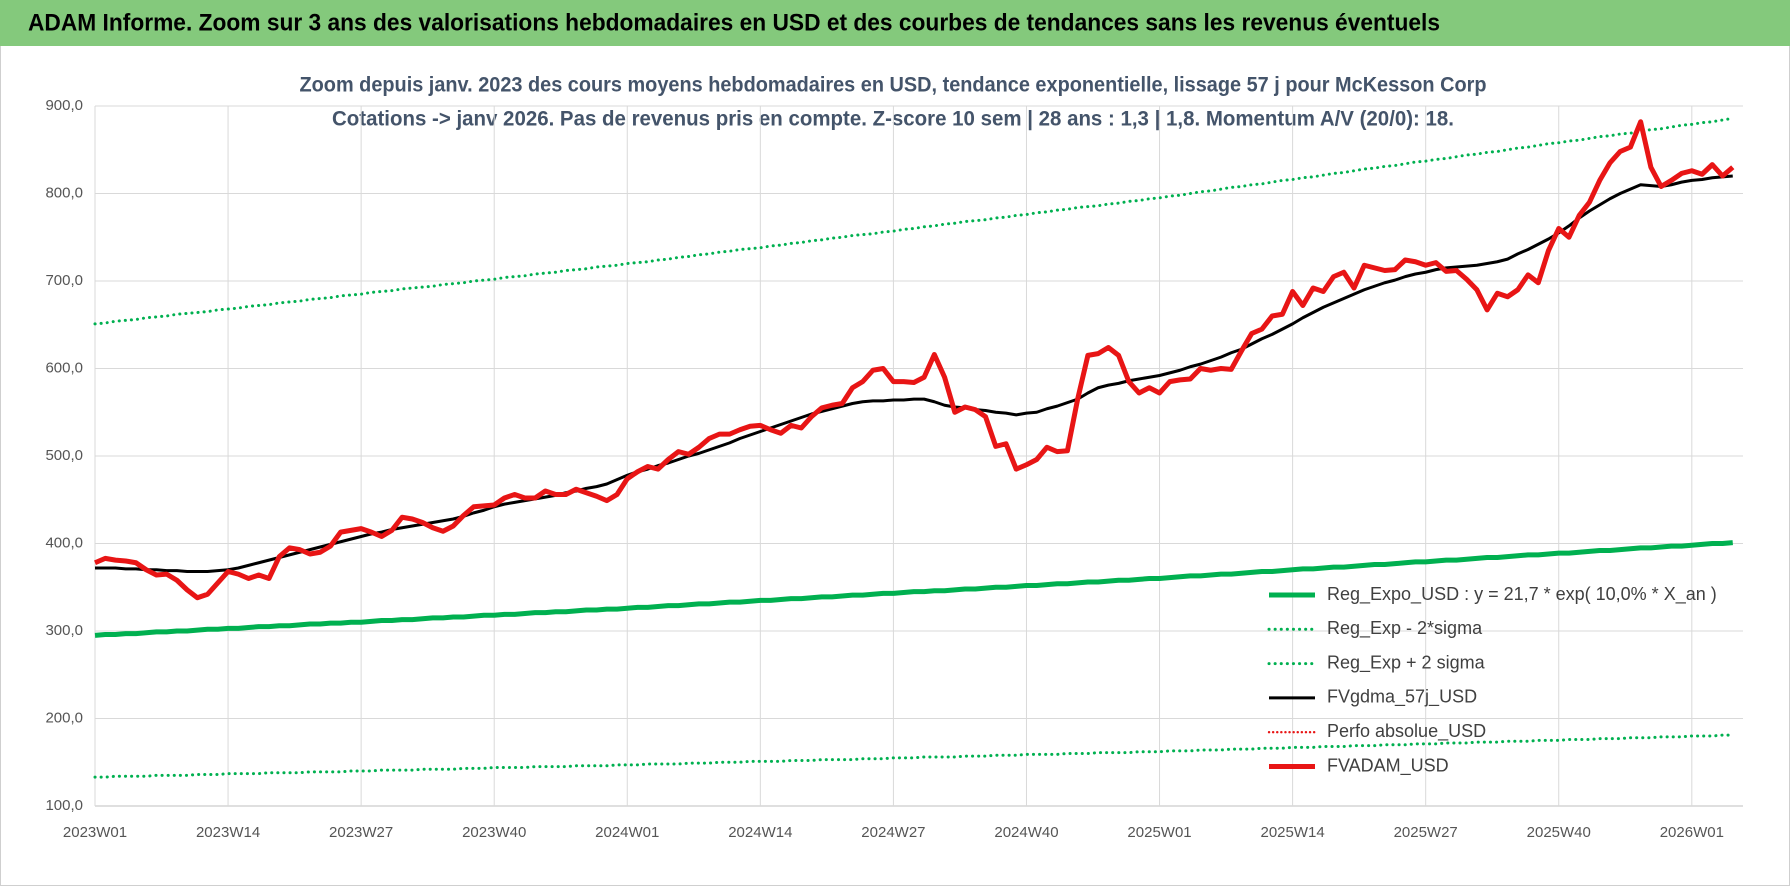 This screenshot has height=891, width=1790. What do you see at coordinates (361, 832) in the screenshot?
I see `x-tick-label: 2023W27` at bounding box center [361, 832].